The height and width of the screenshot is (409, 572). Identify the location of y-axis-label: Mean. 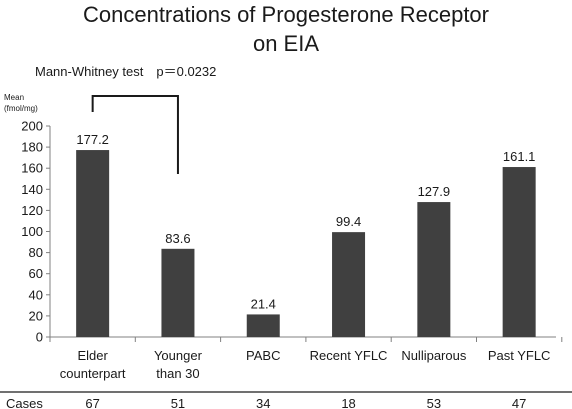
(14, 97).